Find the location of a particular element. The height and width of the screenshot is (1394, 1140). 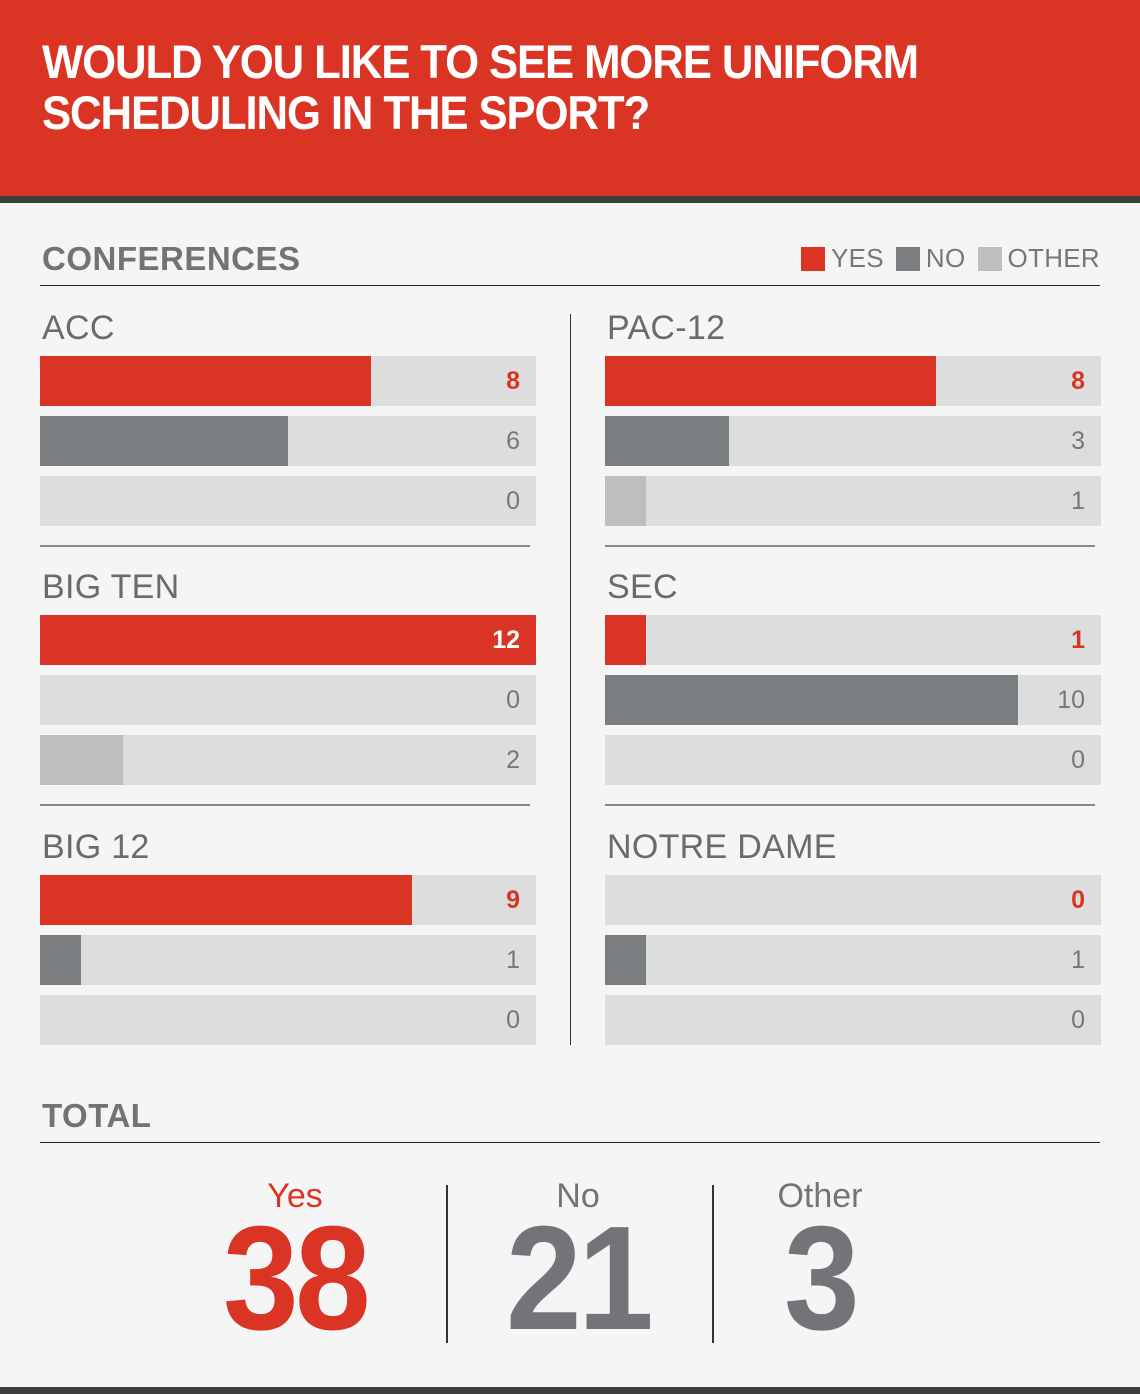

bar-value-no: 3 is located at coordinates (1078, 441).